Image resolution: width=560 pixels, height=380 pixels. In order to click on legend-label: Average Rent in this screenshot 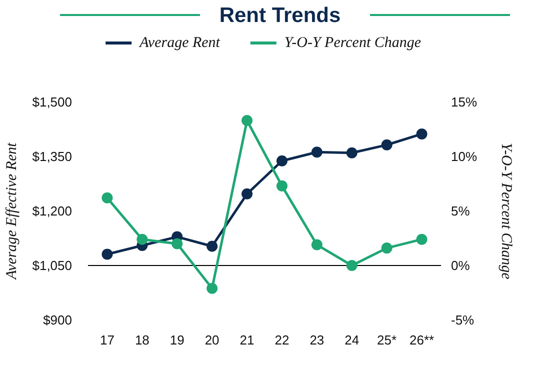, I will do `click(179, 43)`.